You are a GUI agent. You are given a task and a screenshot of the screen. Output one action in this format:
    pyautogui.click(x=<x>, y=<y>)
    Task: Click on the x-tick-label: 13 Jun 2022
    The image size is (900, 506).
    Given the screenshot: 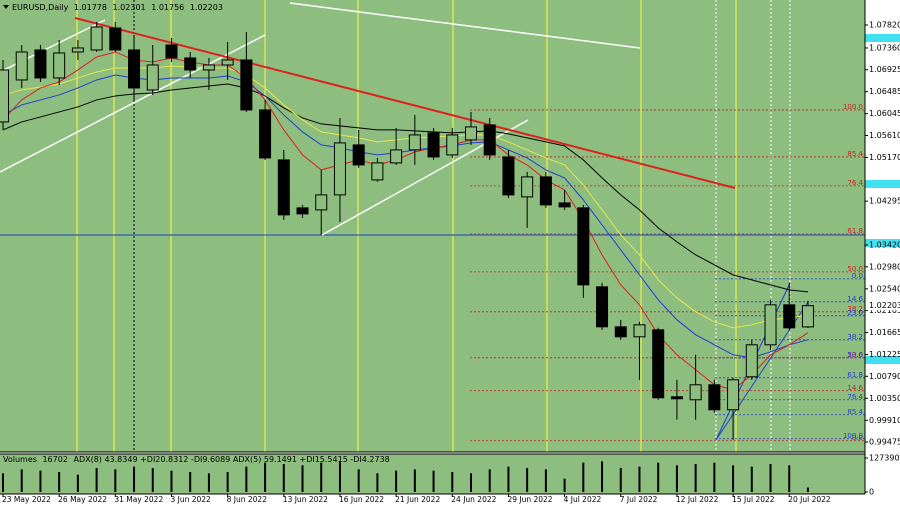 What is the action you would take?
    pyautogui.click(x=305, y=499)
    